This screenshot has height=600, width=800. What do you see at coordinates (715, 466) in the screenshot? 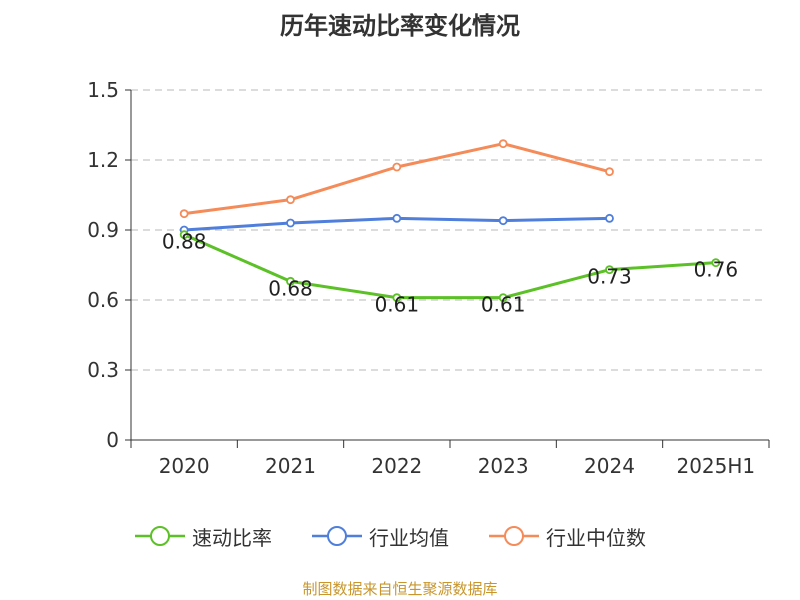
I see `x-tick-label: 2025H1` at bounding box center [715, 466].